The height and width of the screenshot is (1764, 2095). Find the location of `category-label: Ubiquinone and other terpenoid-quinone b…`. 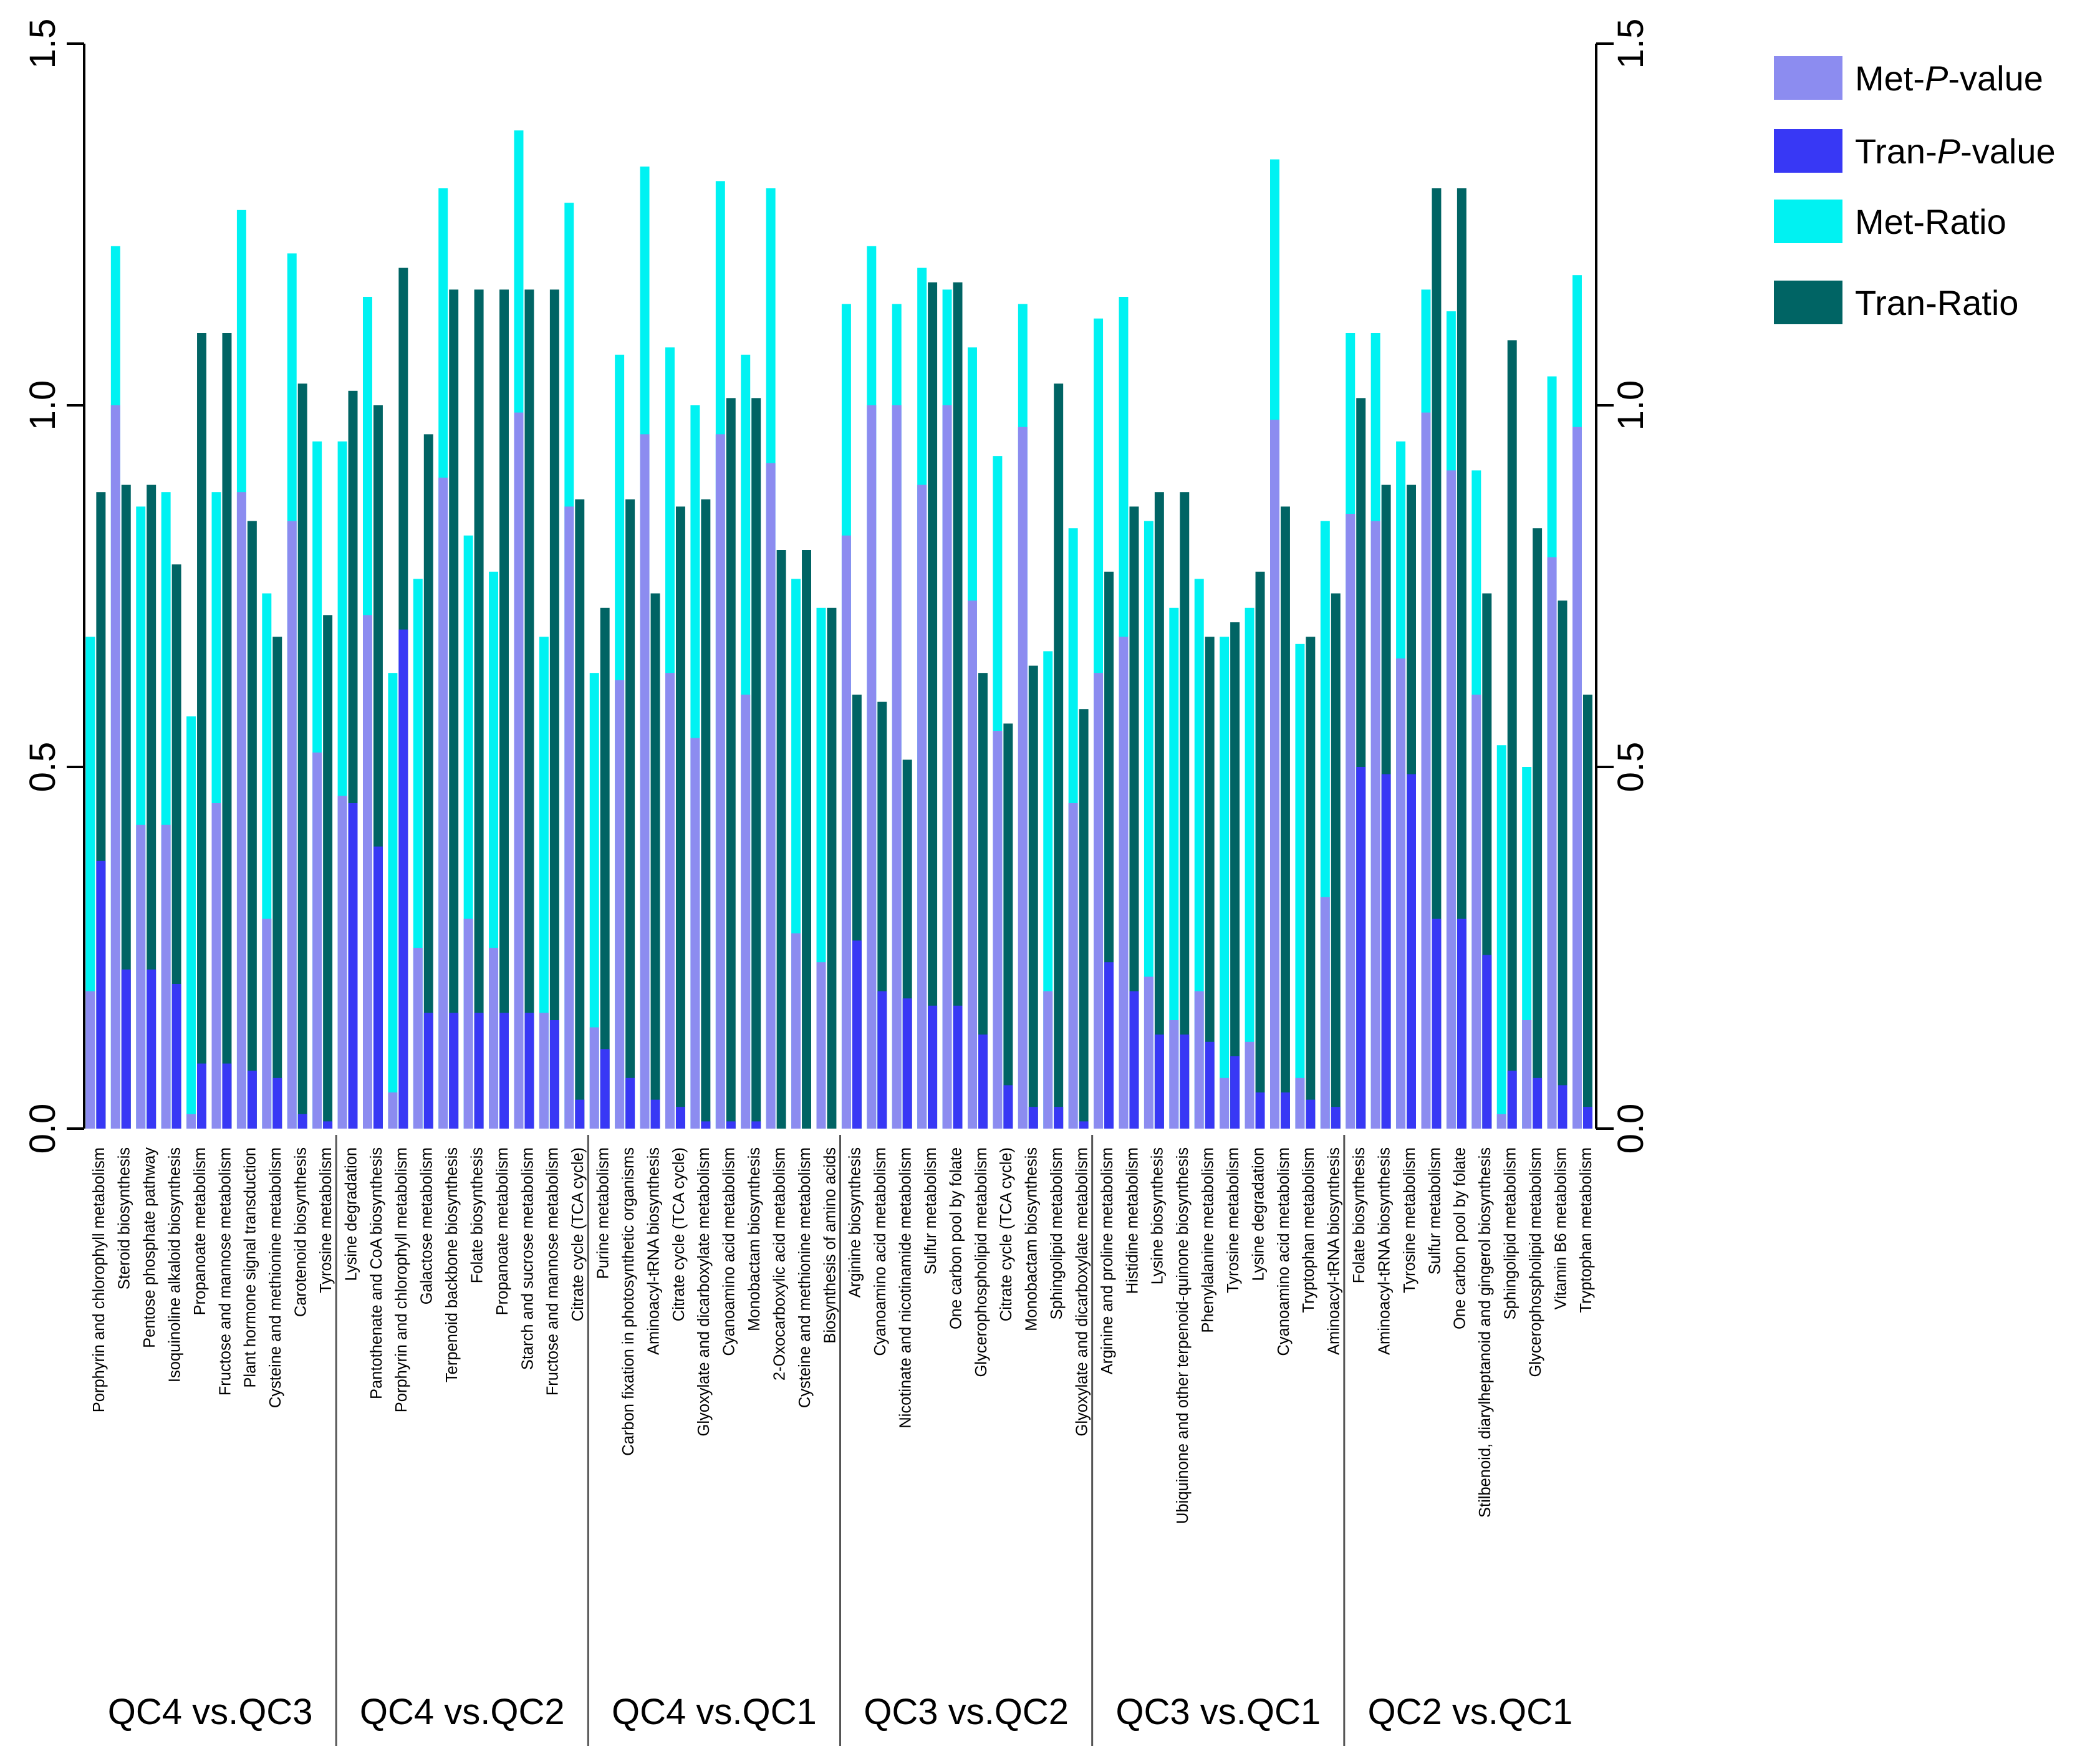

category-label: Ubiquinone and other terpenoid-quinone b… is located at coordinates (1183, 1335).